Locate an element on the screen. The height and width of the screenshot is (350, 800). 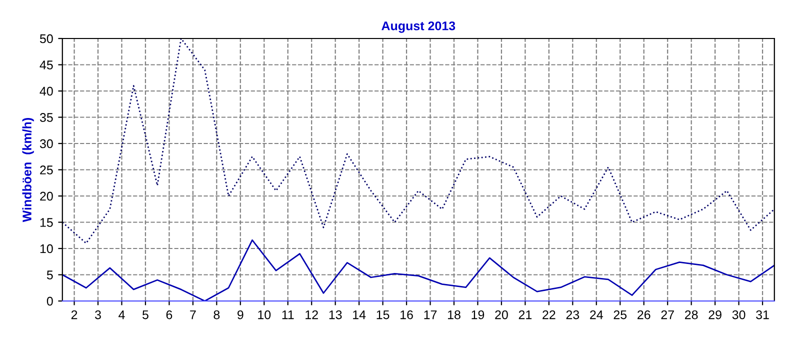
x-tick-label: 29 is located at coordinates (715, 315).